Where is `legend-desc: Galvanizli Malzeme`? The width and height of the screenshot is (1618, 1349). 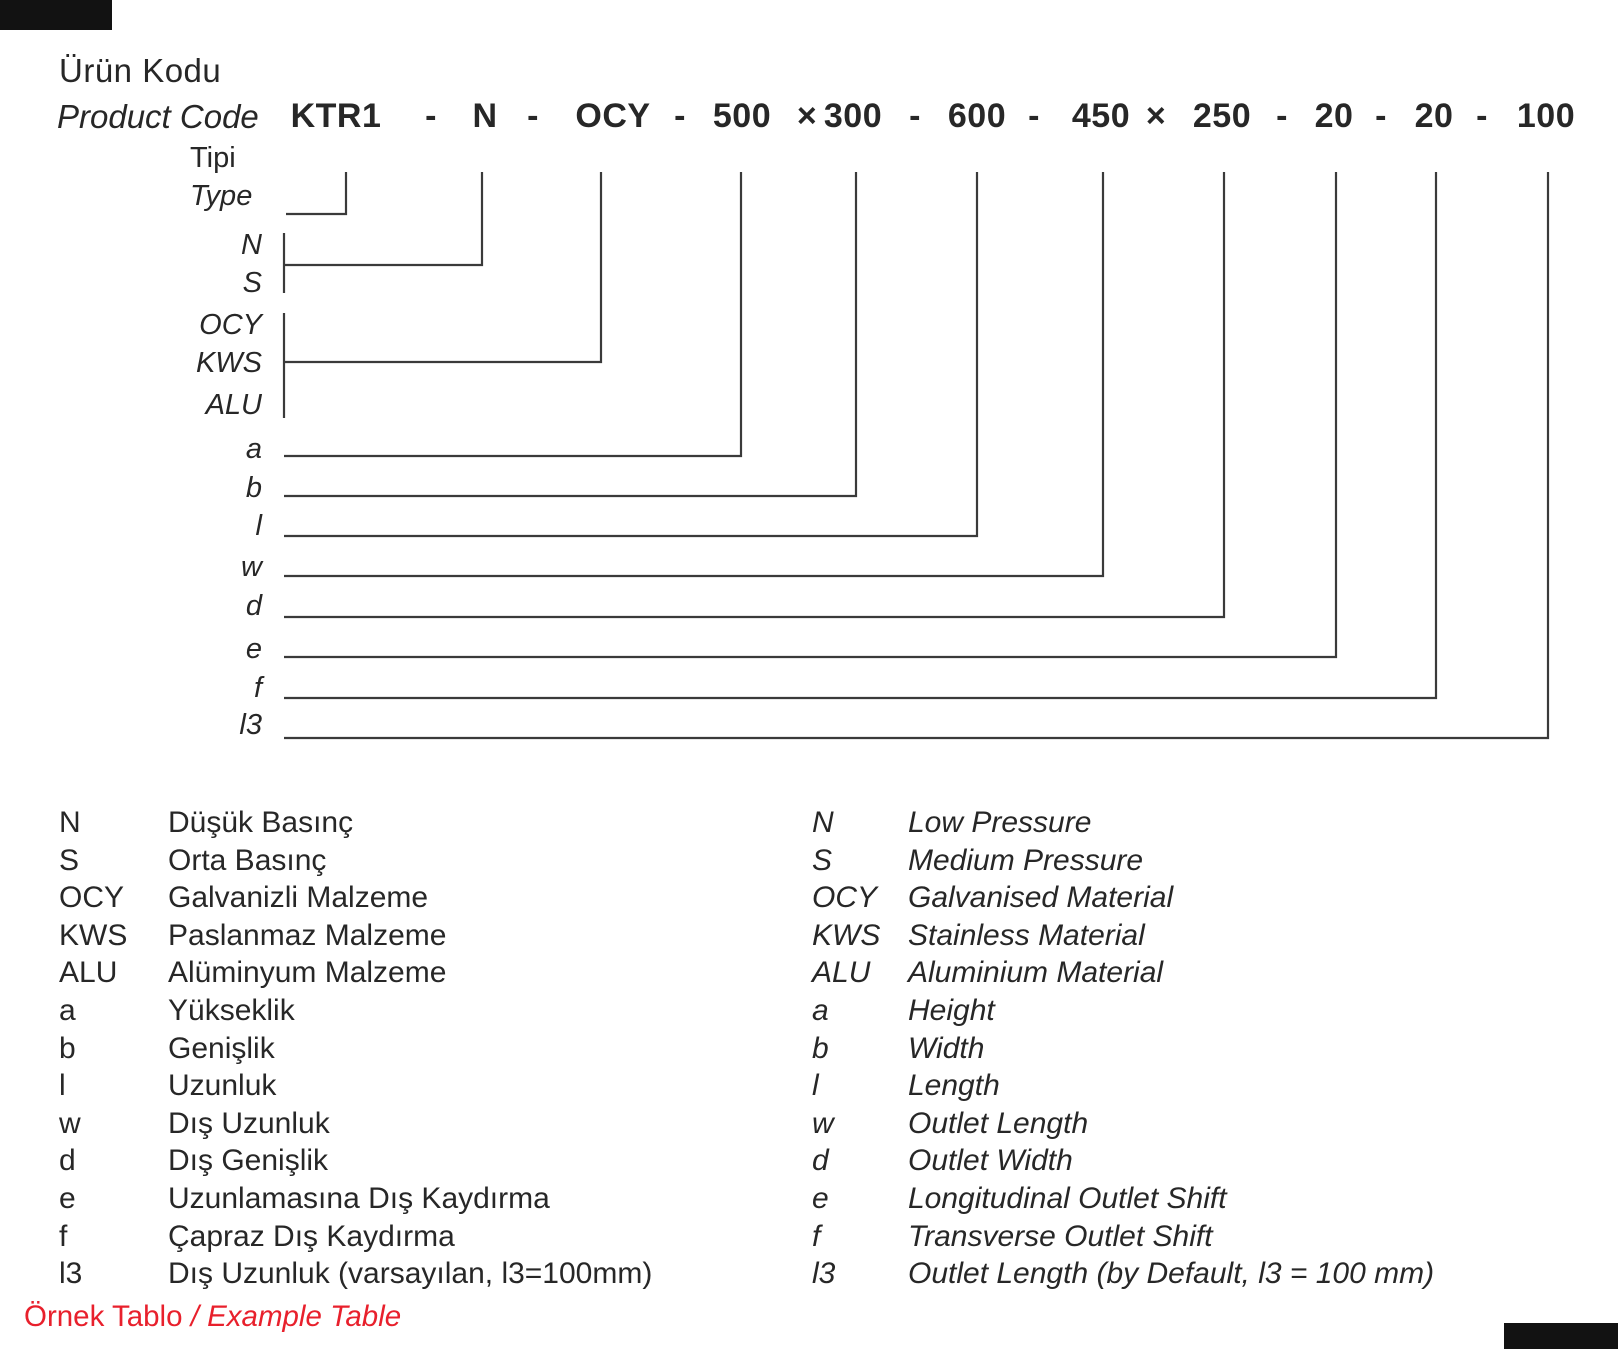
legend-desc: Galvanizli Malzeme is located at coordinates (298, 898).